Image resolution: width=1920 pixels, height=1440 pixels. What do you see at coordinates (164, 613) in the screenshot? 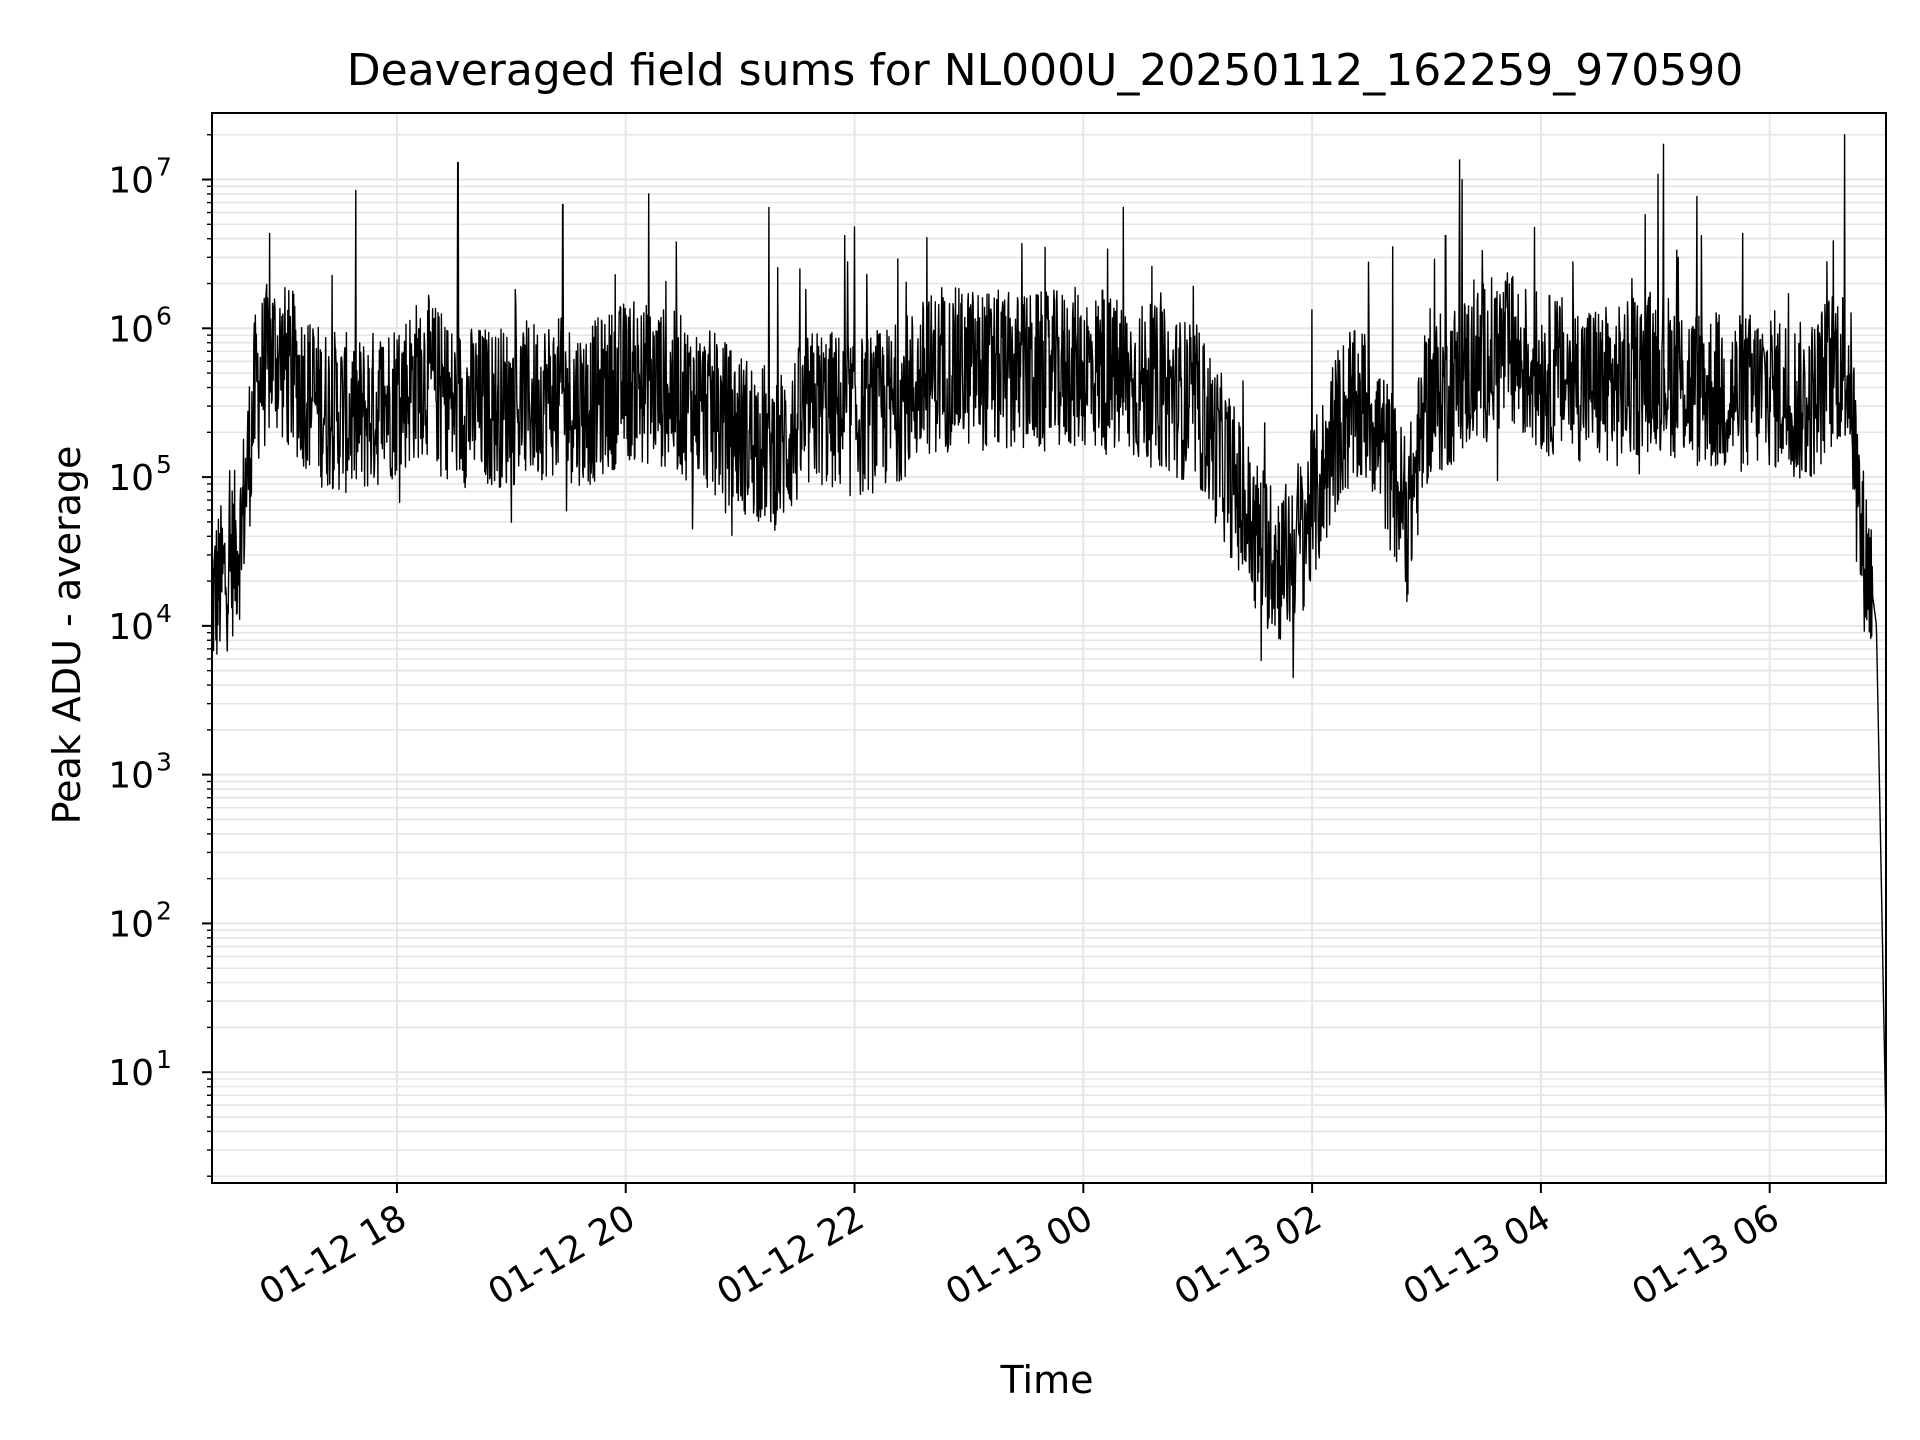
I see `y-tick-exponent: 4` at bounding box center [164, 613].